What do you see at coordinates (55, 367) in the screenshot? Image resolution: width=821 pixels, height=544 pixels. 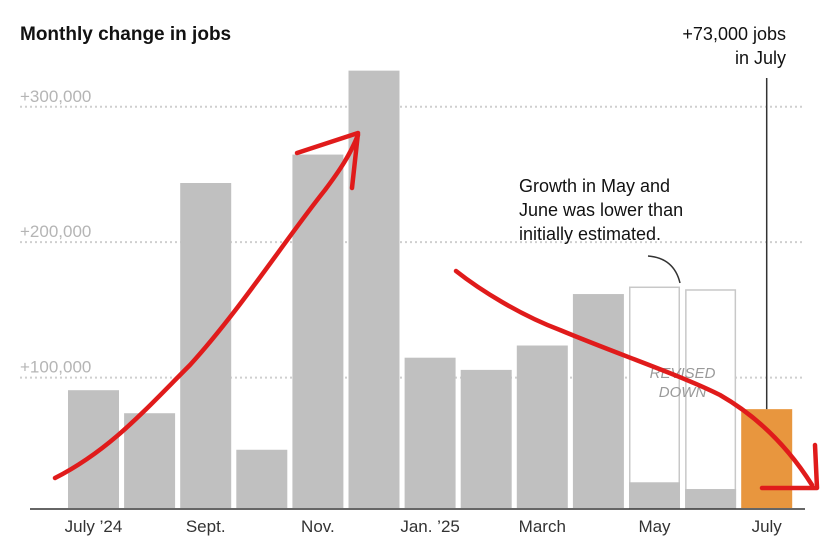 I see `y-tick-label: +100,000` at bounding box center [55, 367].